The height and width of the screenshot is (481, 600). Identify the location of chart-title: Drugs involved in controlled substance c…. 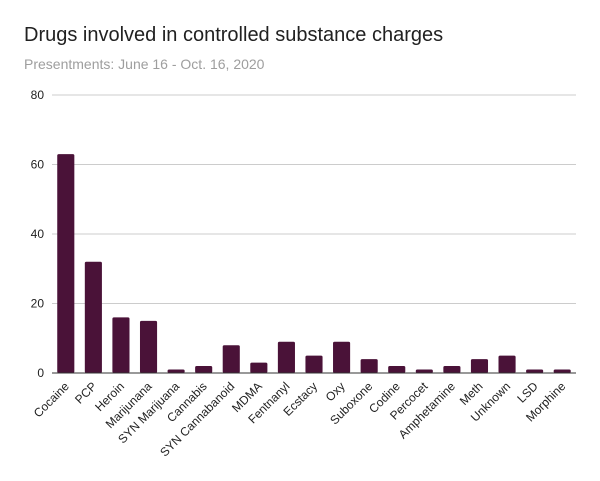
(234, 35).